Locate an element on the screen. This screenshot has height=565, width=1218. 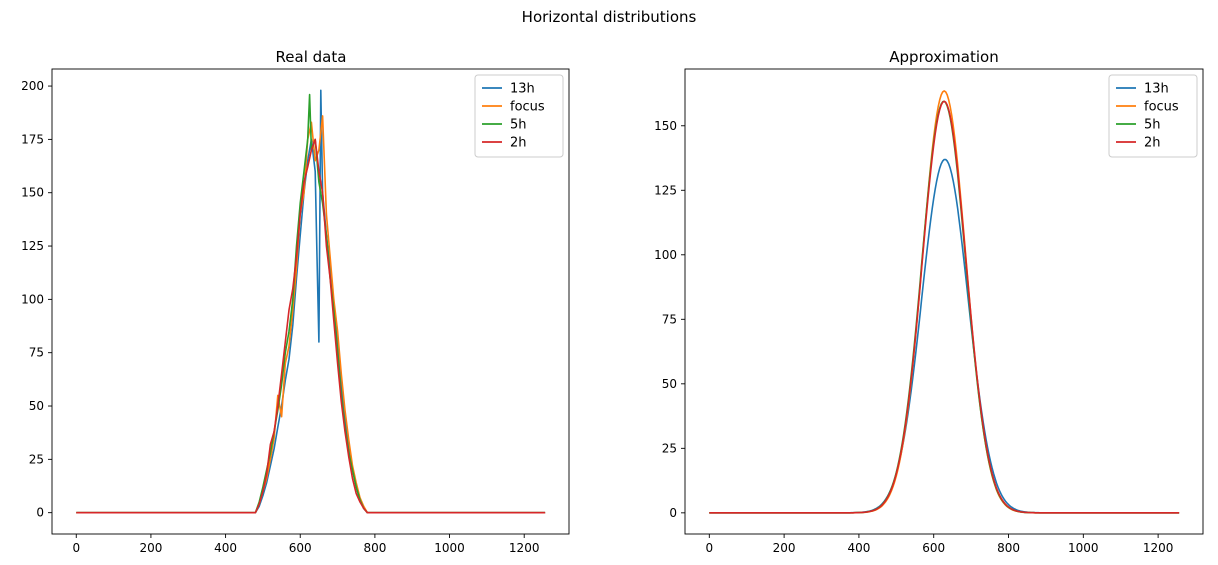
y-tick-label: 175 is located at coordinates (32, 139).